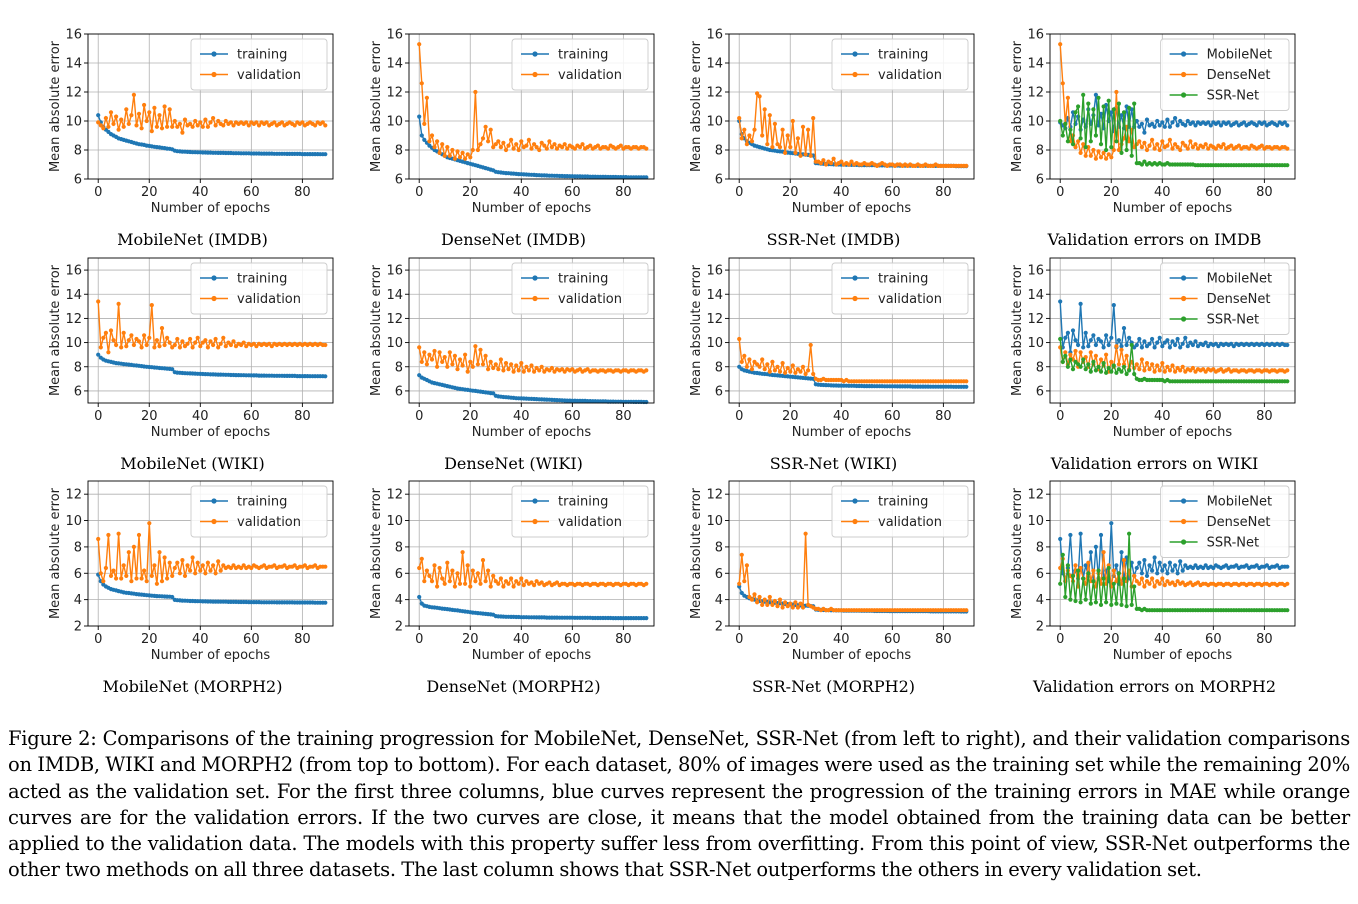 The width and height of the screenshot is (1358, 904). I want to click on x-tick-label: 40, so click(1162, 639).